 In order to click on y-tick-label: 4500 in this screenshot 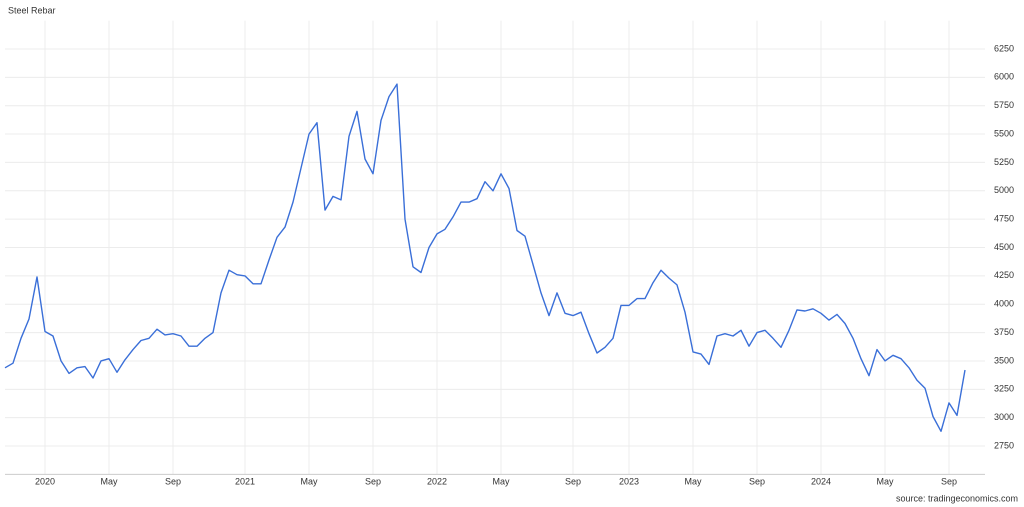, I will do `click(1004, 247)`.